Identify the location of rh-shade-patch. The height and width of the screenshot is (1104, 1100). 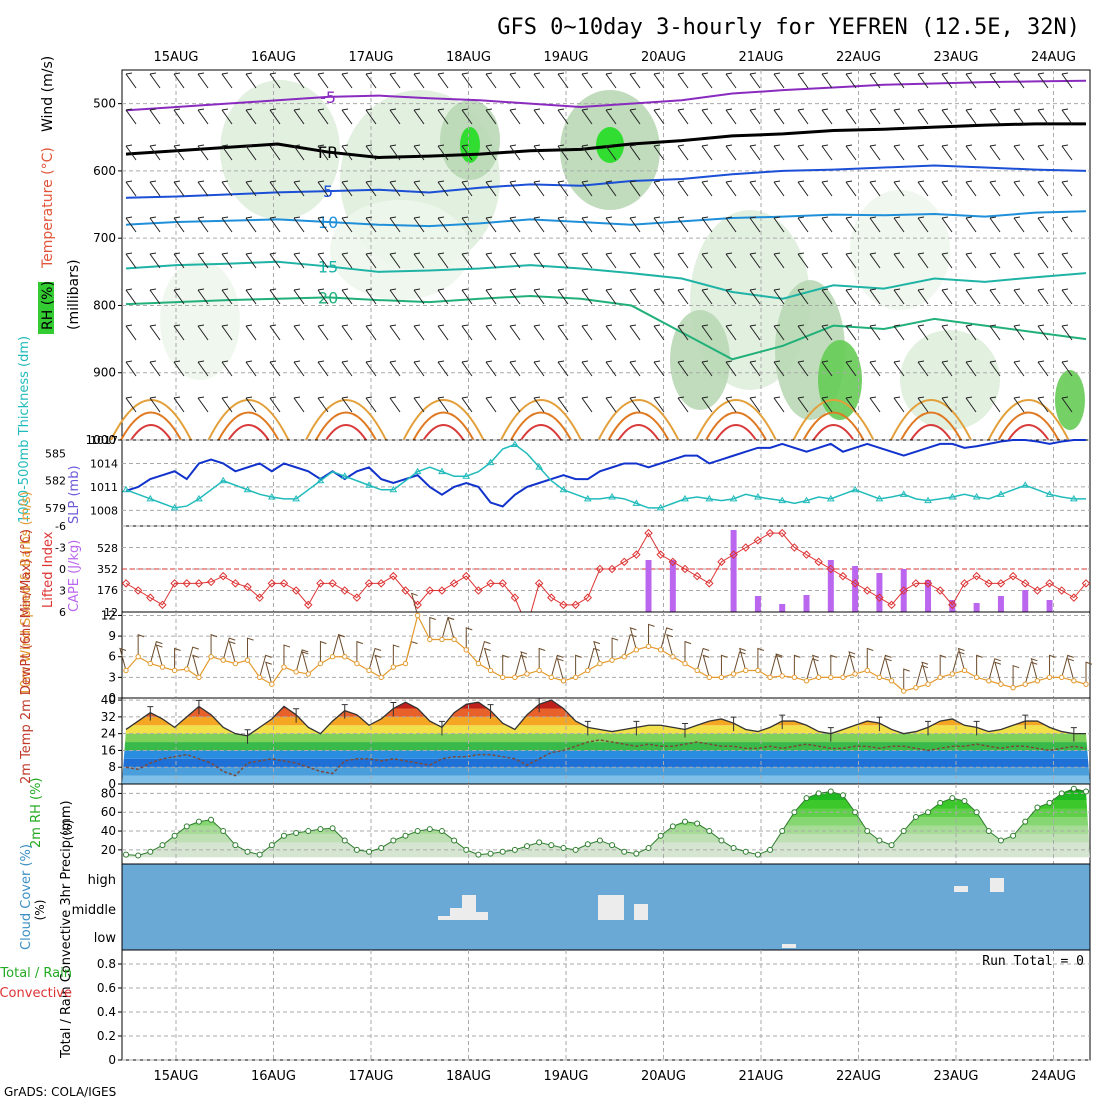
(400, 250).